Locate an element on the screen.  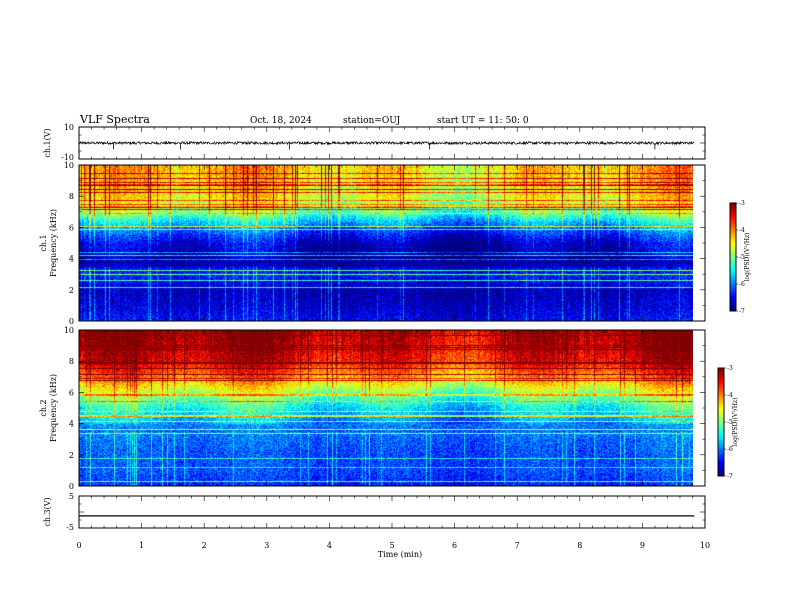
ch1-waveform-trace is located at coordinates (386, 145).